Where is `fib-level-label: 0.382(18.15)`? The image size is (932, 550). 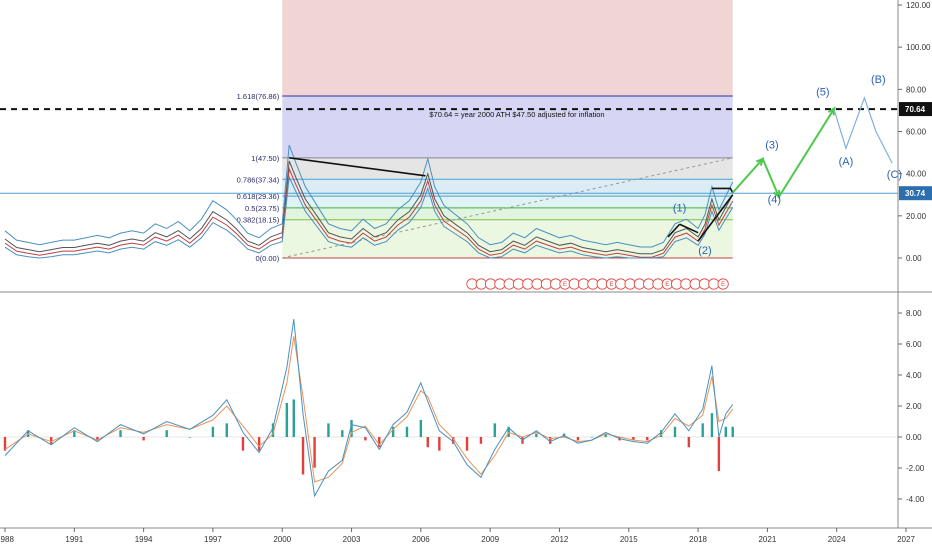 fib-level-label: 0.382(18.15) is located at coordinates (258, 220).